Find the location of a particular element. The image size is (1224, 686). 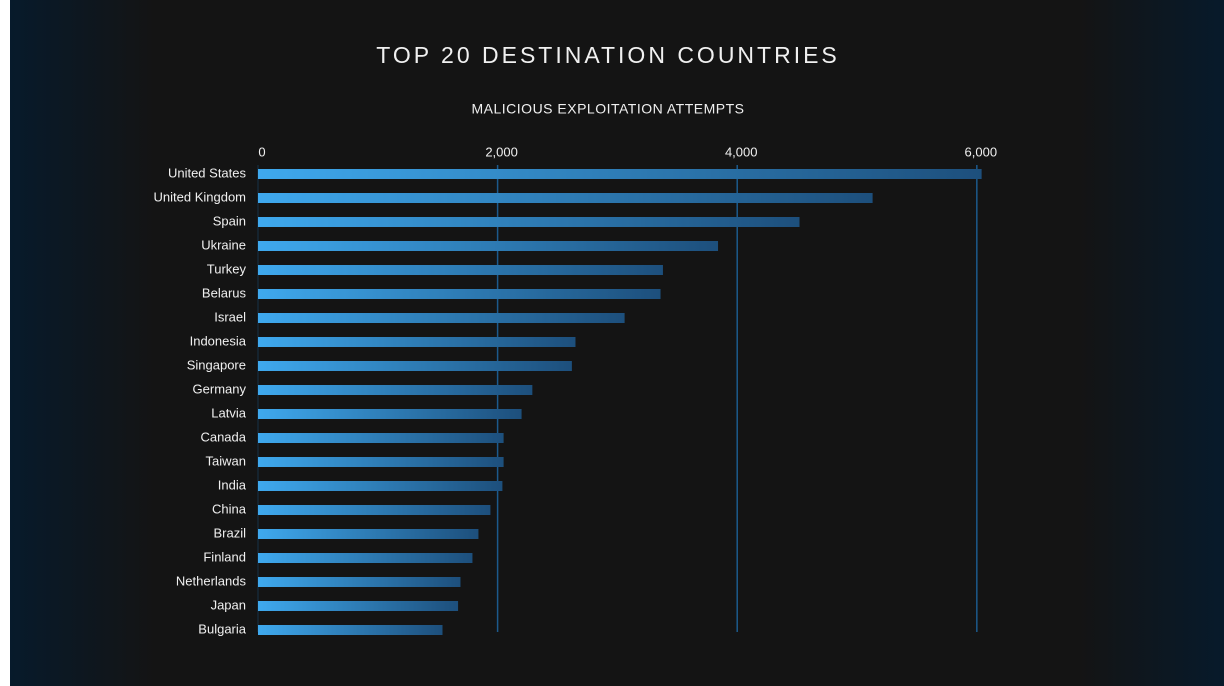

y-tick-label: Netherlands is located at coordinates (211, 580).